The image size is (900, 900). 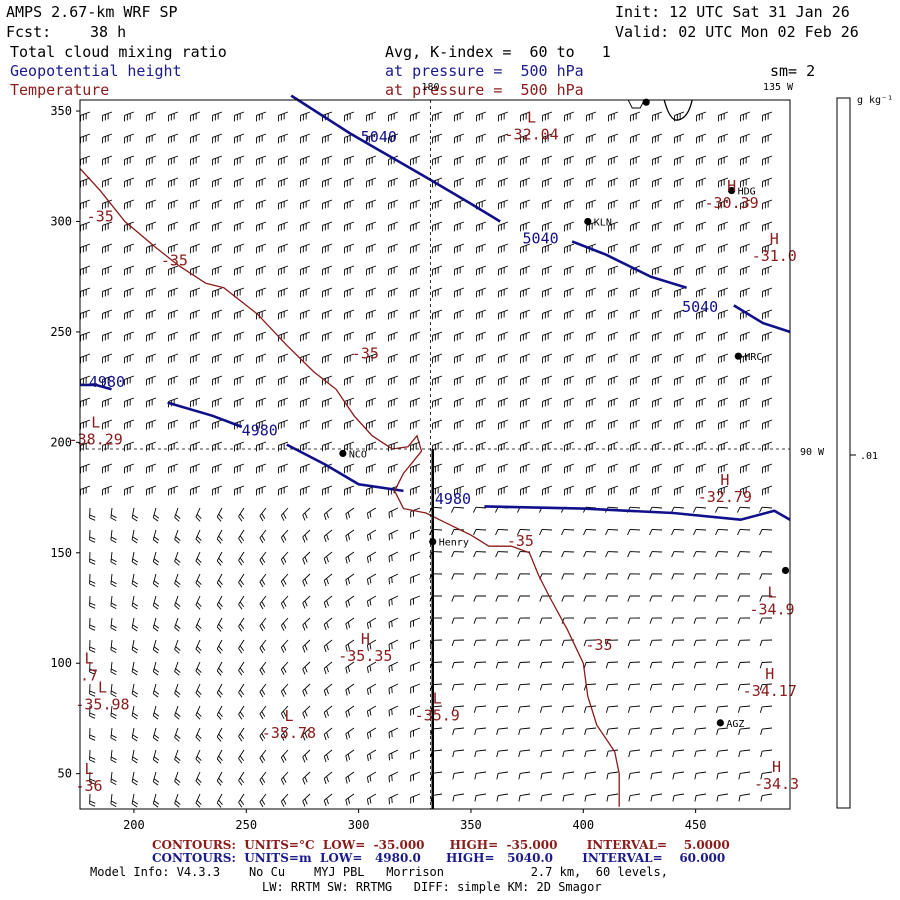 What do you see at coordinates (737, 32) in the screenshot?
I see `valid-time: Valid: 02 UTC Mon 02 Feb 26` at bounding box center [737, 32].